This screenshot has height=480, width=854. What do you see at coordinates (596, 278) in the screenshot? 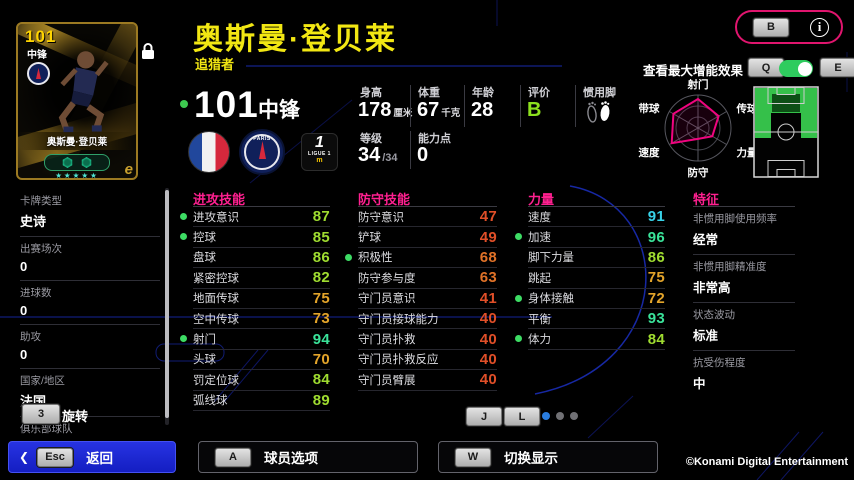
I see `stat-row: 跳起 75` at bounding box center [596, 278].